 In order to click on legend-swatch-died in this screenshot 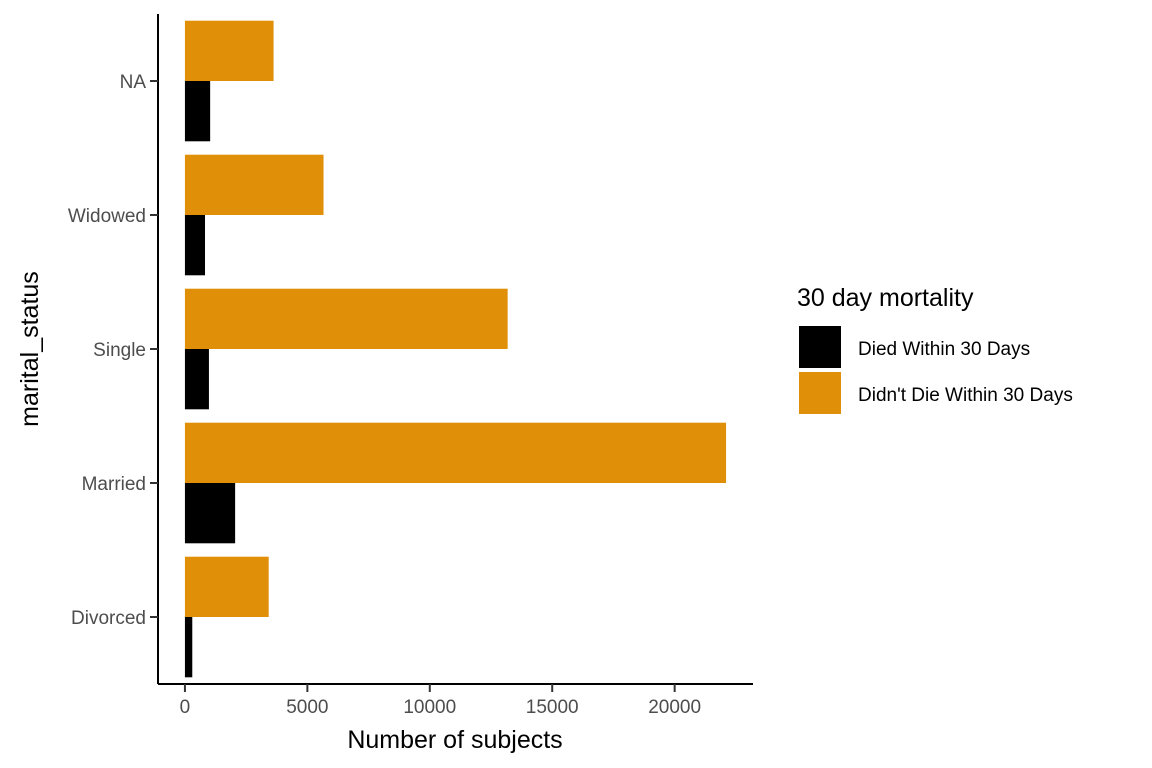, I will do `click(820, 347)`.